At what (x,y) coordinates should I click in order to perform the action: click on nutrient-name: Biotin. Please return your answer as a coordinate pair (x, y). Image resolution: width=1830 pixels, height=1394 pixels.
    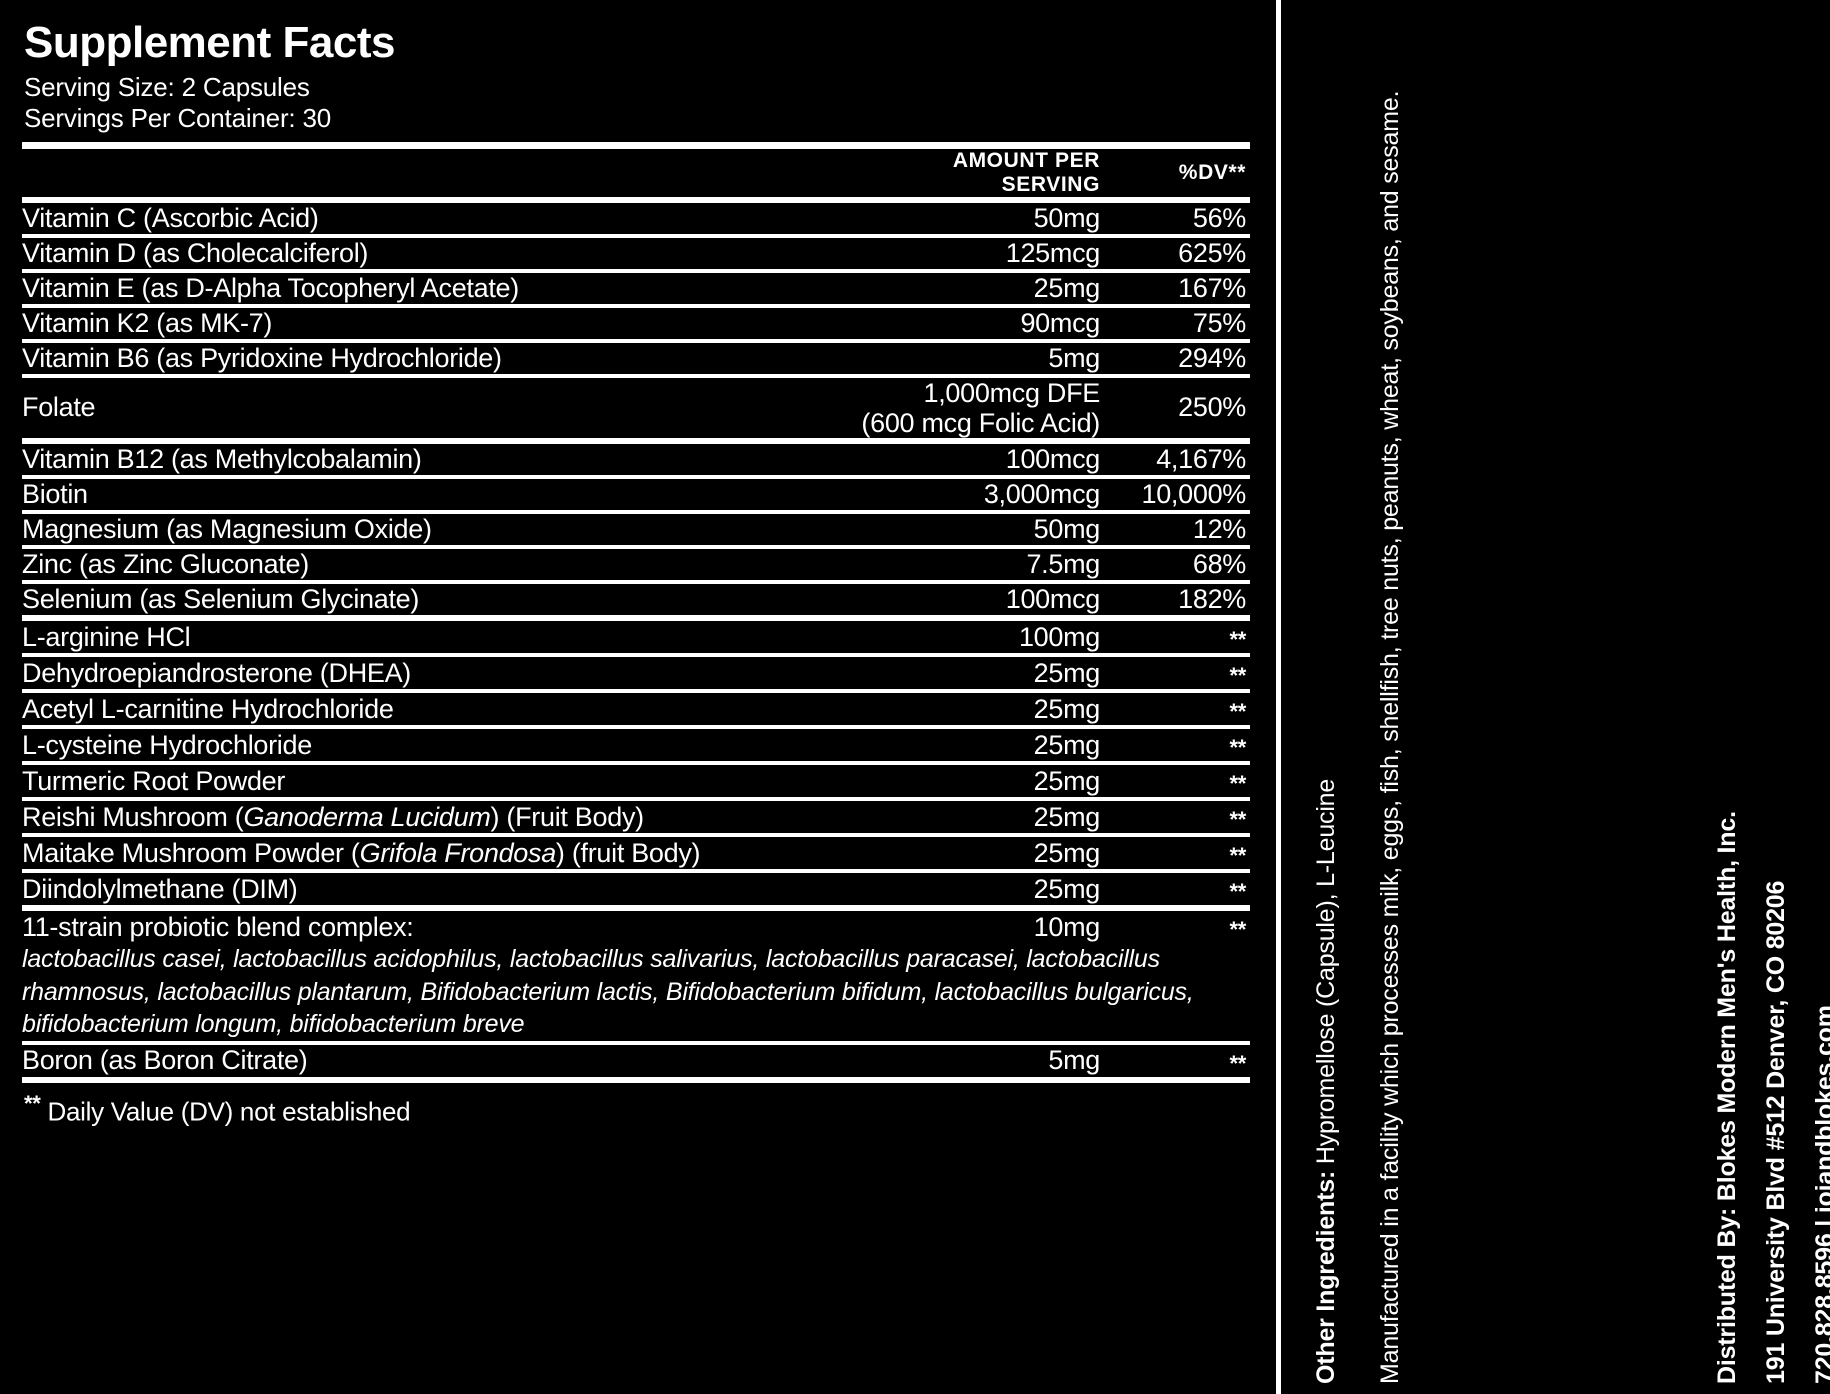
    Looking at the image, I should click on (55, 494).